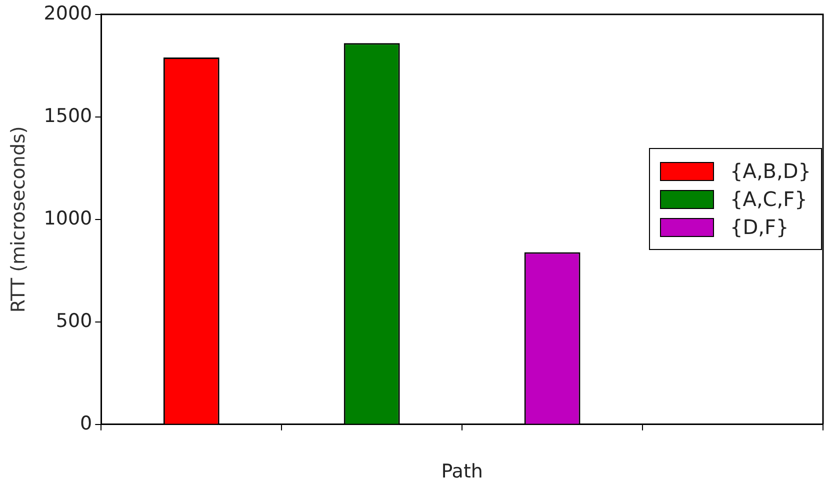 The height and width of the screenshot is (492, 839). Describe the element at coordinates (759, 227) in the screenshot. I see `legend-label: {D,F}` at that location.